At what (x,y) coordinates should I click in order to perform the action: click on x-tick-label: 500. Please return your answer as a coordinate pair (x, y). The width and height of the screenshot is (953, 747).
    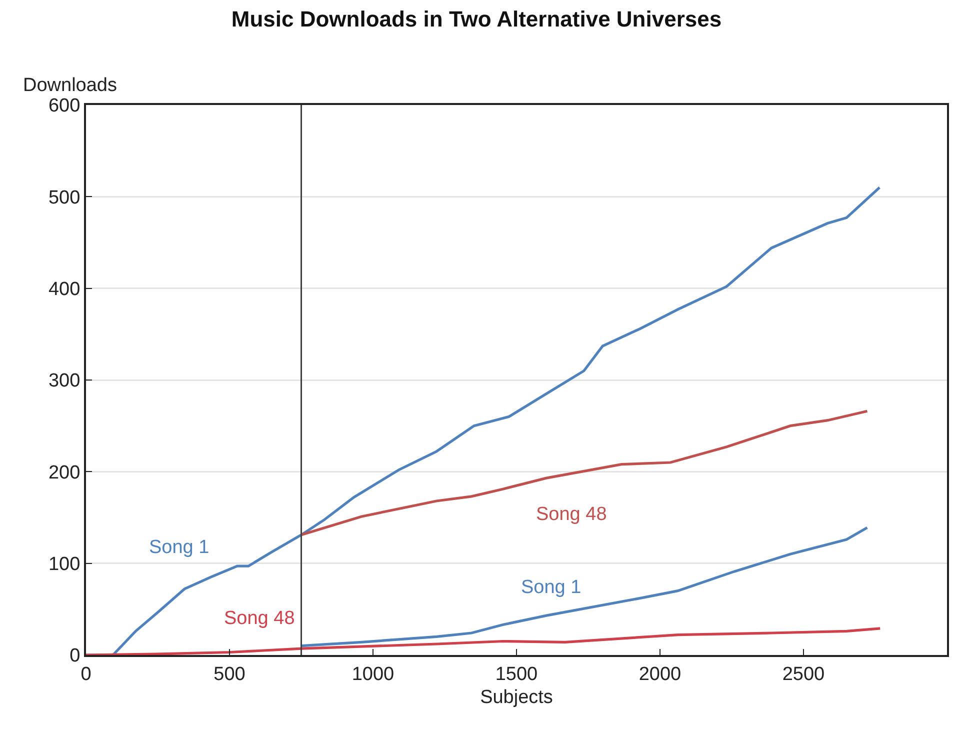
    Looking at the image, I should click on (230, 674).